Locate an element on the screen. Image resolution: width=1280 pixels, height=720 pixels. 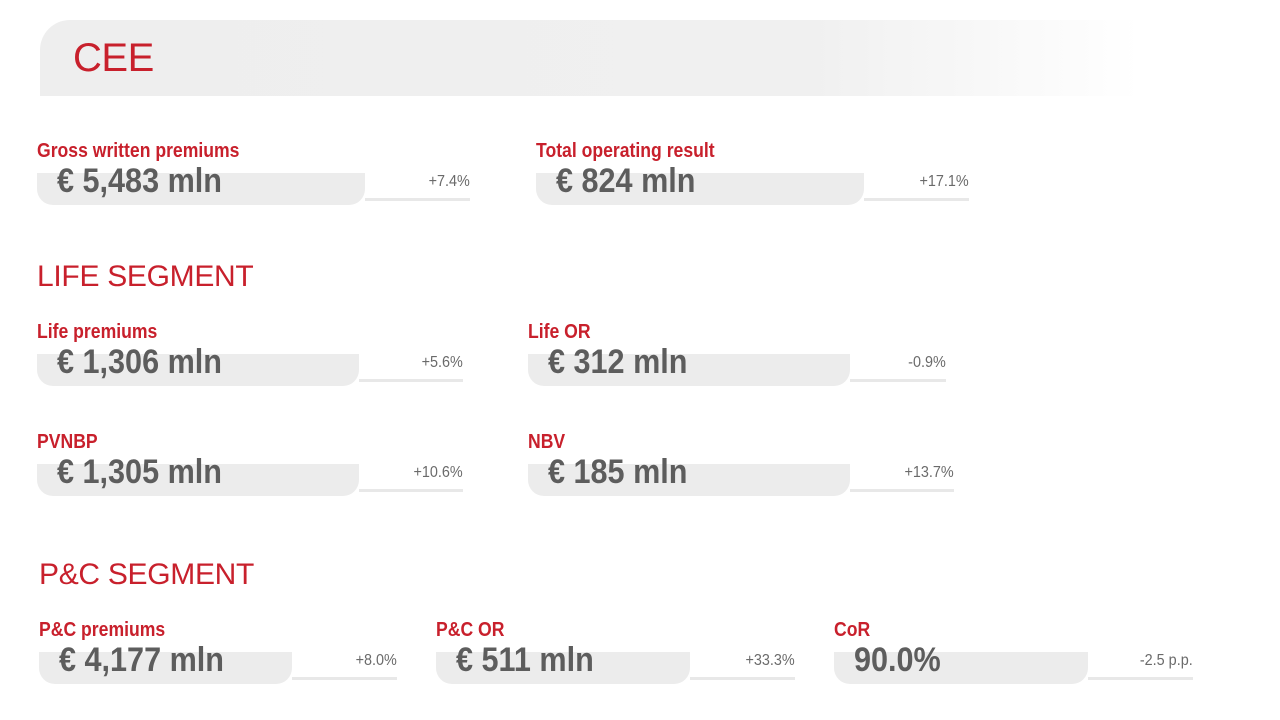
metric-pc-or: P&C OR € 511 mln +33.3% is located at coordinates (615, 659).